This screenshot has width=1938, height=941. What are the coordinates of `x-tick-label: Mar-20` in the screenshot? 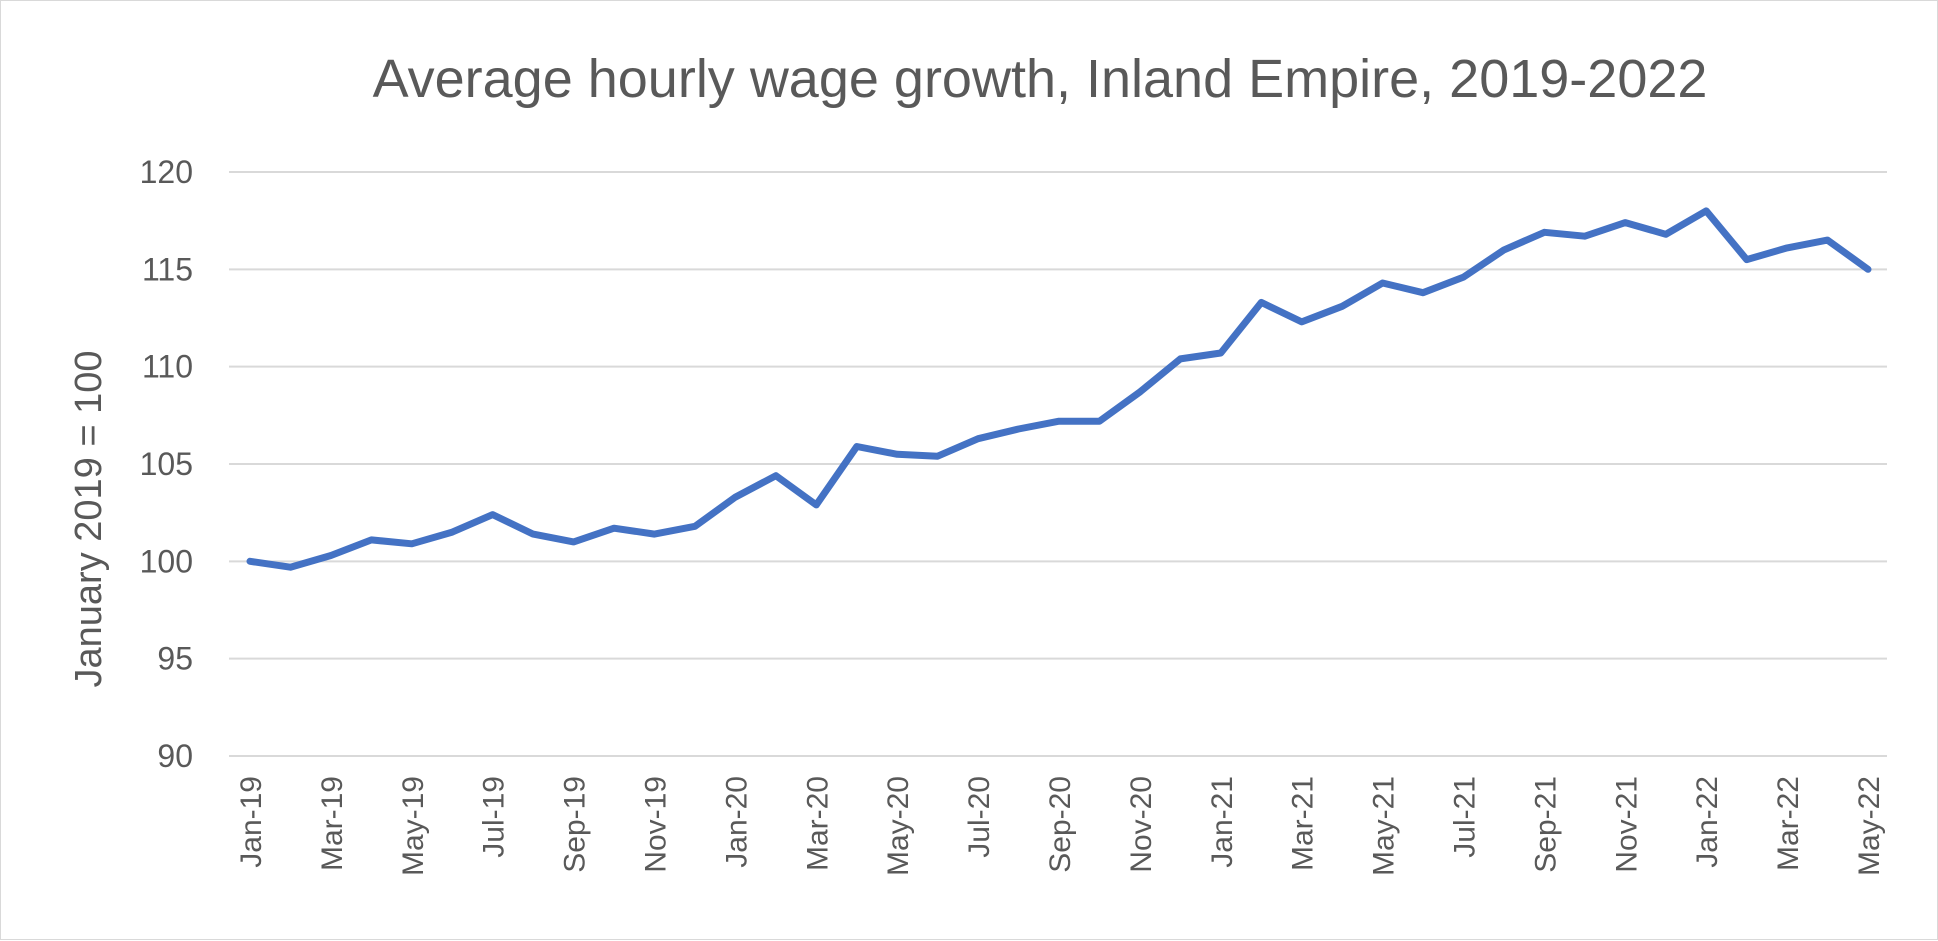 It's located at (817, 823).